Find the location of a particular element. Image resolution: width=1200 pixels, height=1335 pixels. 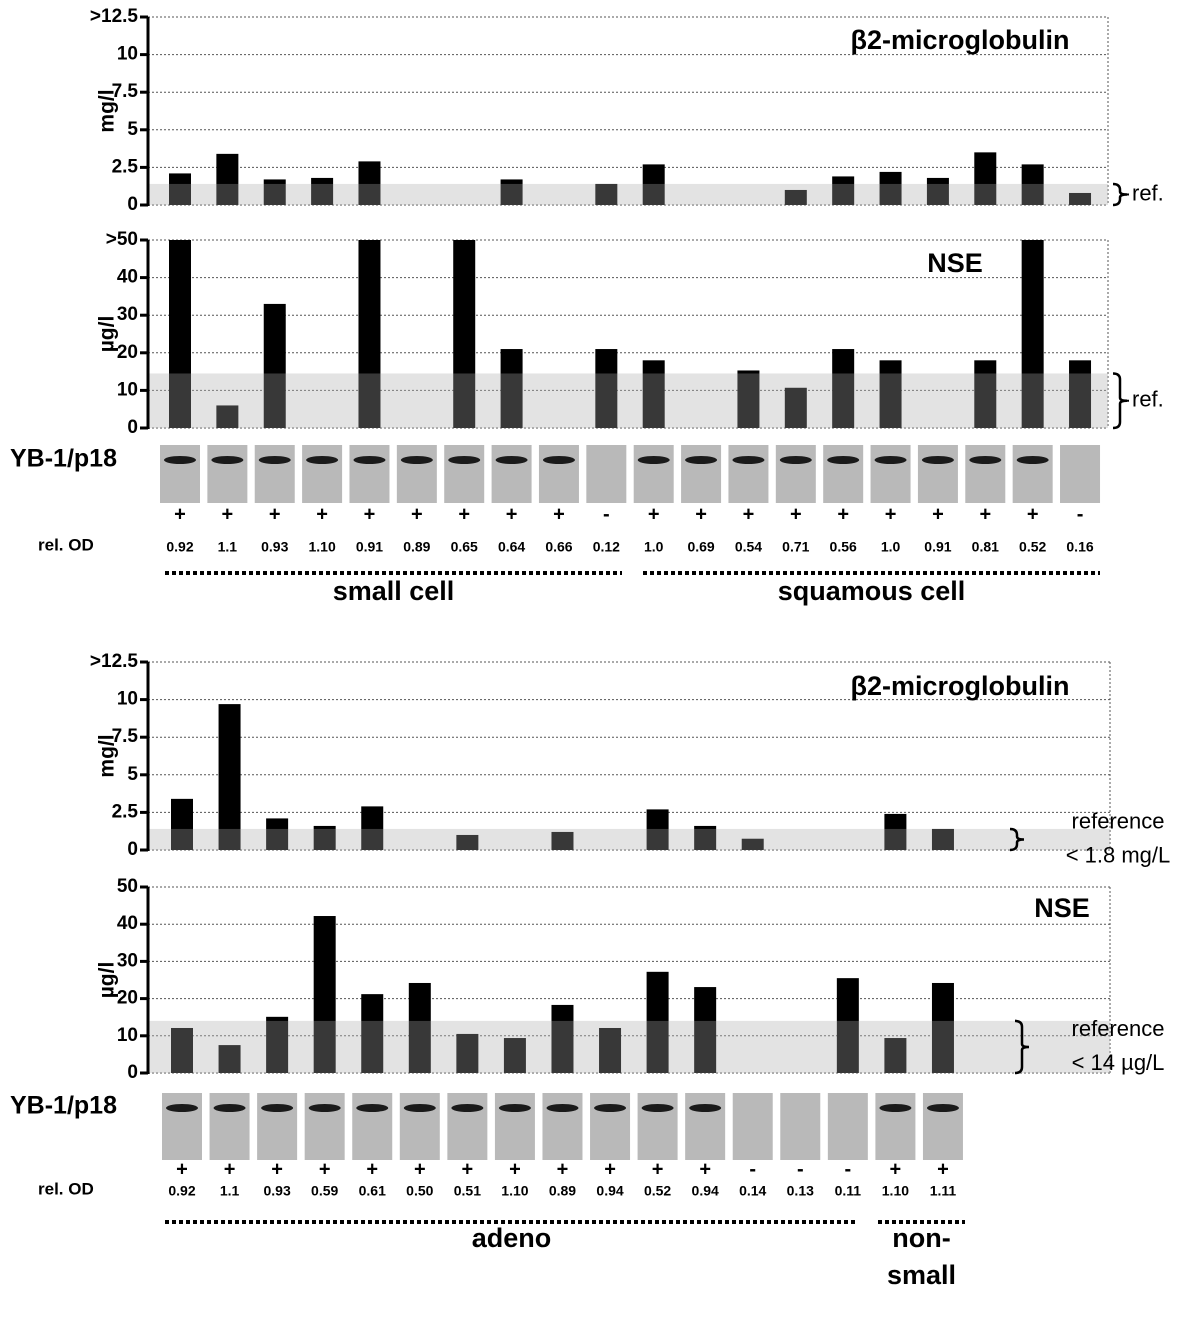

y-tick-label: 40 is located at coordinates (127, 277).